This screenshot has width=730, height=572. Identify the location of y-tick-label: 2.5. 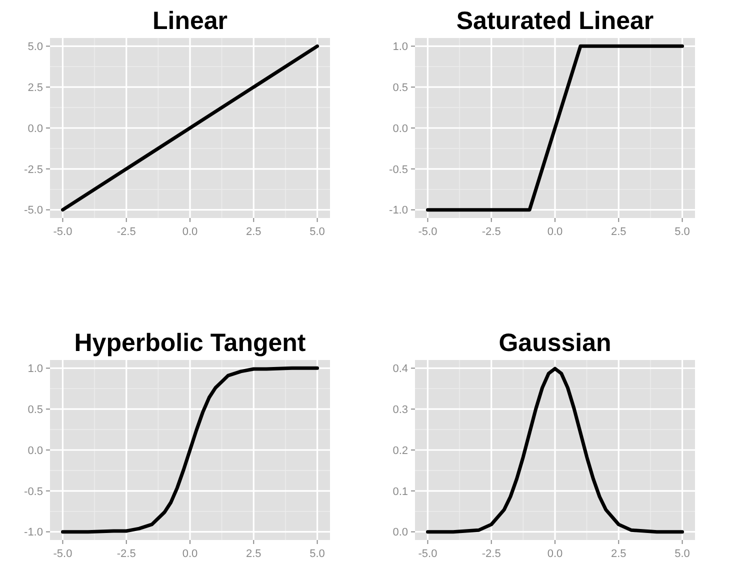
(35, 88).